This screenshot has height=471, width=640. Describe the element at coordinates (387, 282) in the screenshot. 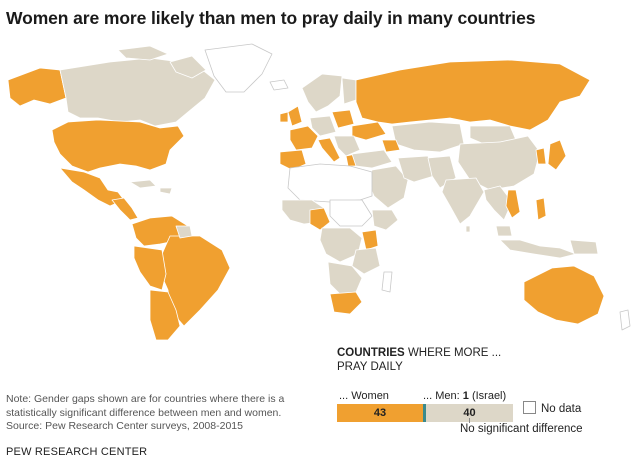

I see `region-madagascar` at that location.